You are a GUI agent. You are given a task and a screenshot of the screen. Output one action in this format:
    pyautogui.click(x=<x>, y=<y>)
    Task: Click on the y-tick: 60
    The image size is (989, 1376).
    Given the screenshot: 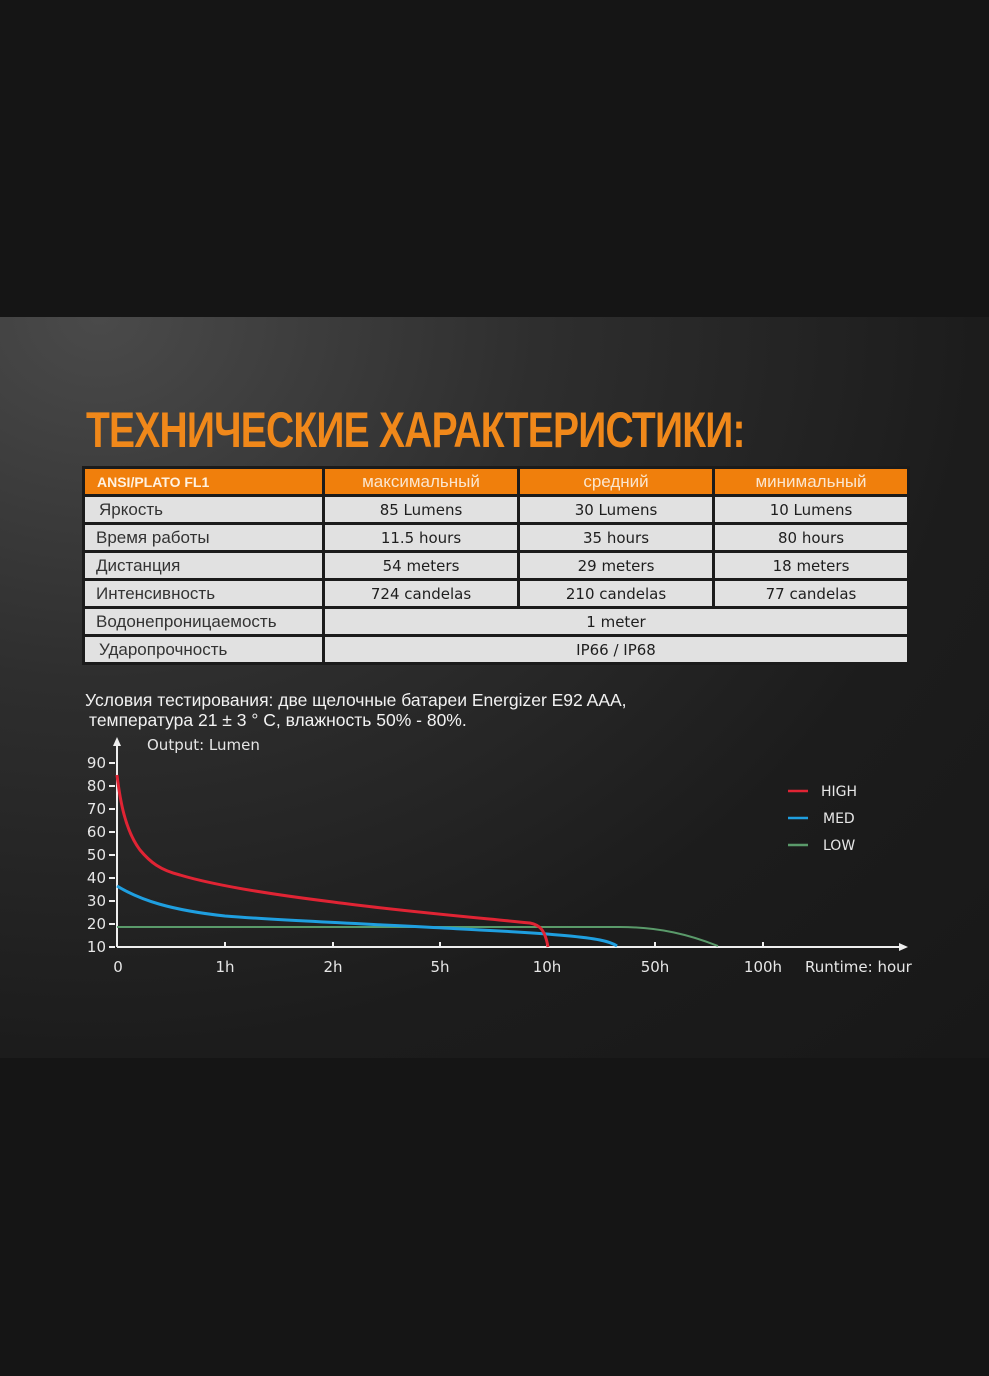 What is the action you would take?
    pyautogui.click(x=96, y=832)
    